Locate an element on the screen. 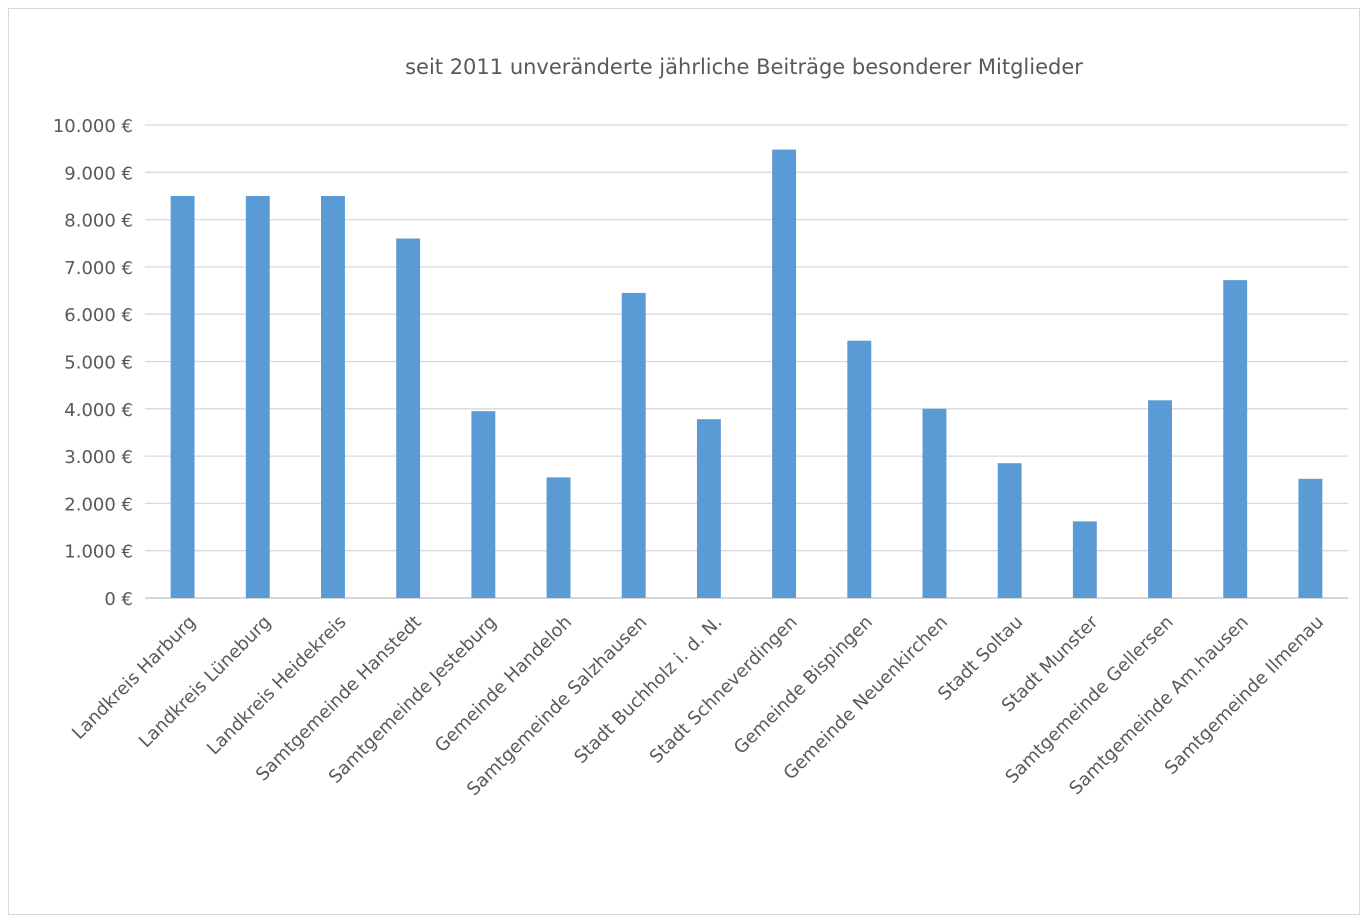 The image size is (1368, 923). y-tick-label: 8.000 € is located at coordinates (98, 221).